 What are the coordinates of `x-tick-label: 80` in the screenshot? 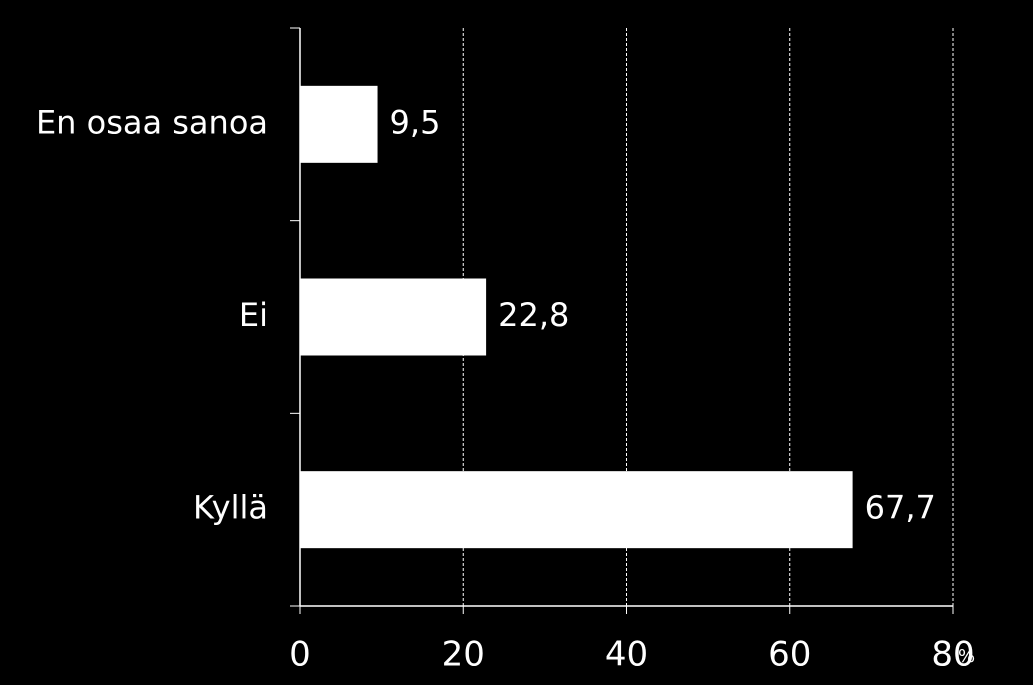 It's located at (952, 655).